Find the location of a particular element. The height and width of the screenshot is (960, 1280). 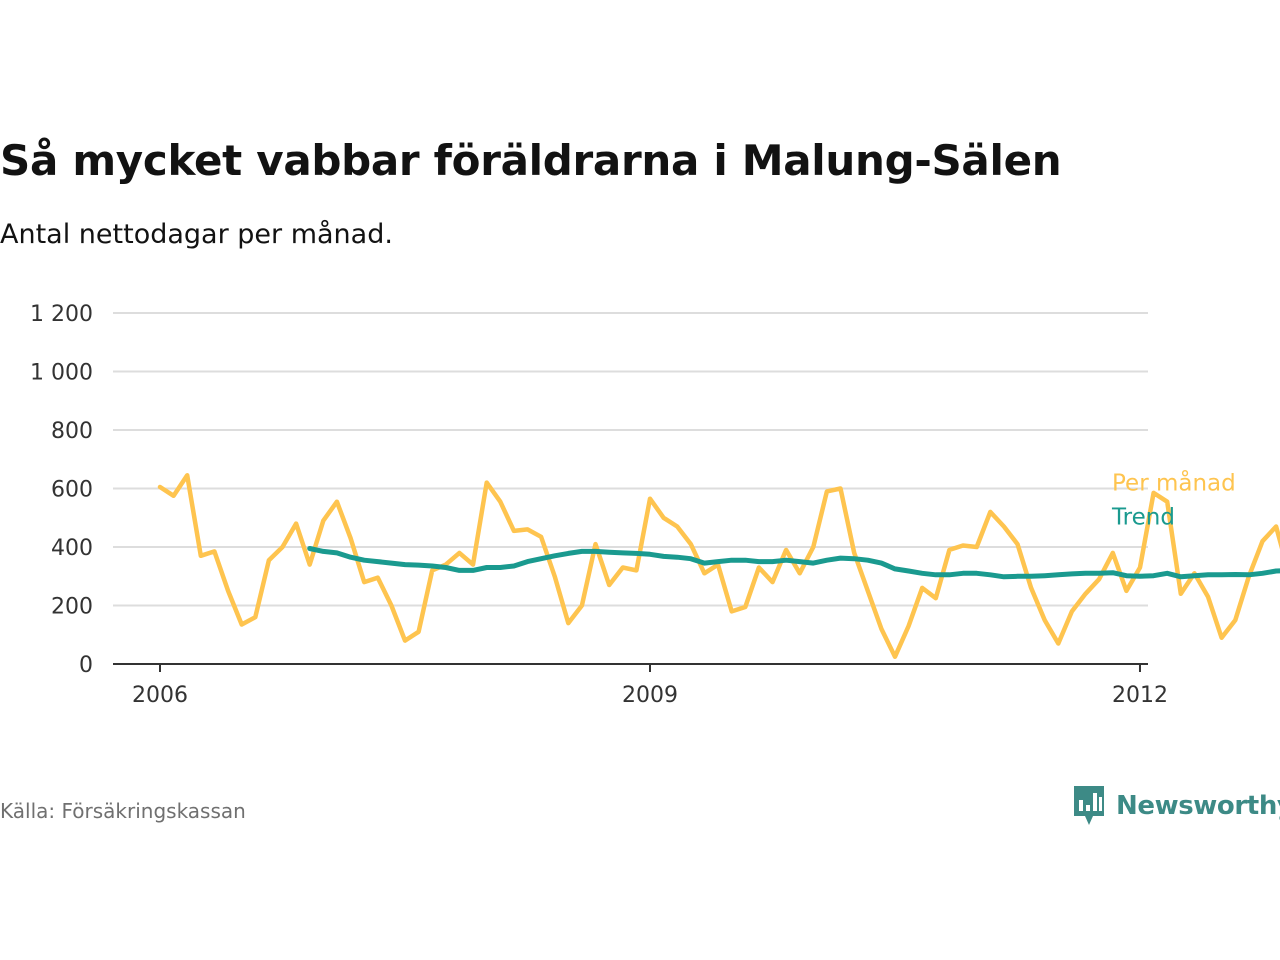

y-axis: 0 200 400 600 800 1 000 1 200 is located at coordinates (61, 490).